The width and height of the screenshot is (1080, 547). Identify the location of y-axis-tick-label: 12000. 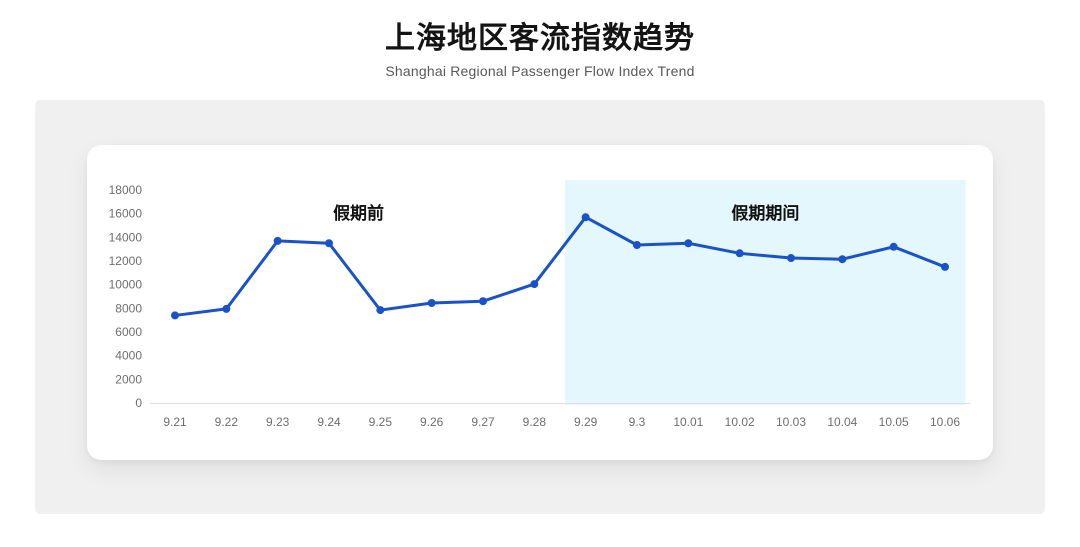
(126, 261).